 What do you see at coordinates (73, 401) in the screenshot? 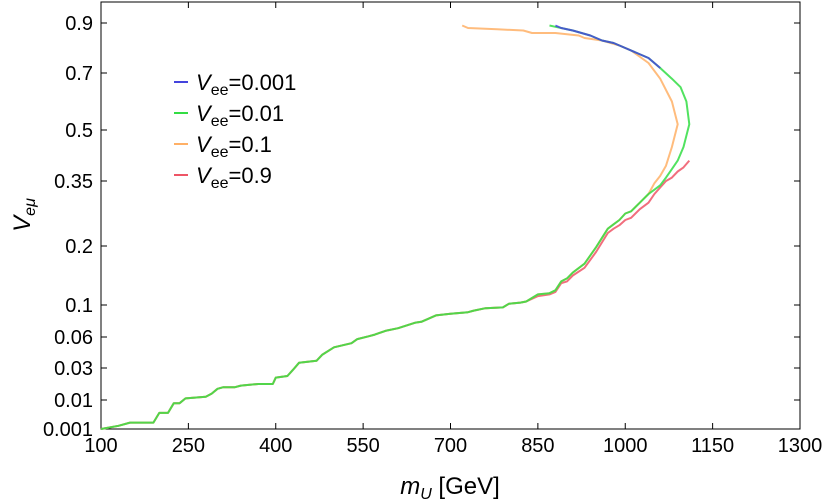
I see `y-tick-label: 0.01` at bounding box center [73, 401].